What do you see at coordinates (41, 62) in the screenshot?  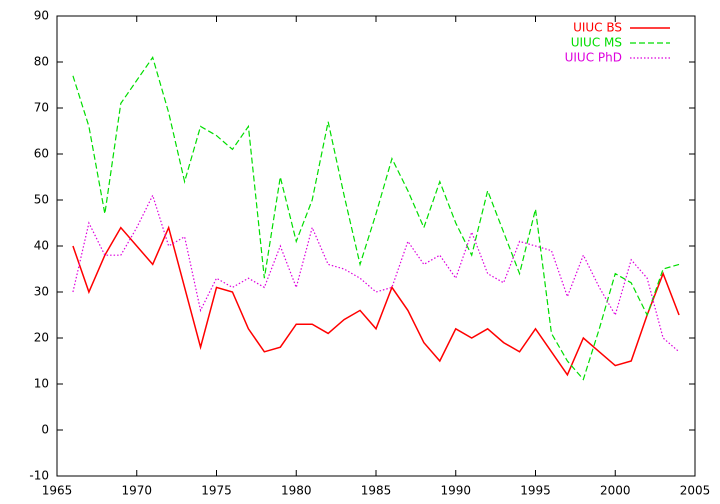 I see `y-tick-label: 80` at bounding box center [41, 62].